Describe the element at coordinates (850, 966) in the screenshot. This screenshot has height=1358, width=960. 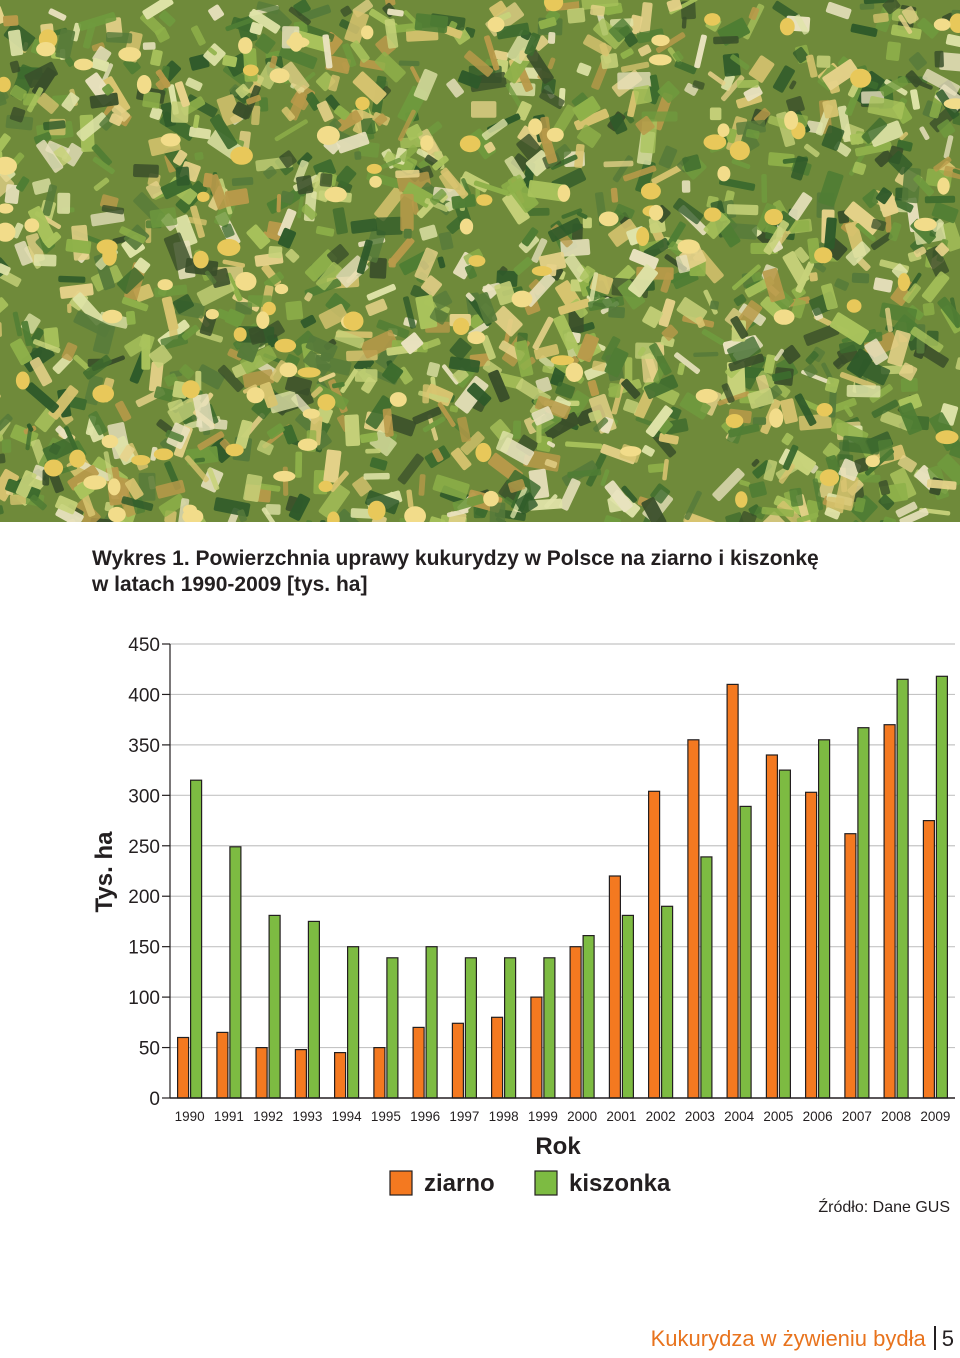
I see `bar-ziarno-2007` at that location.